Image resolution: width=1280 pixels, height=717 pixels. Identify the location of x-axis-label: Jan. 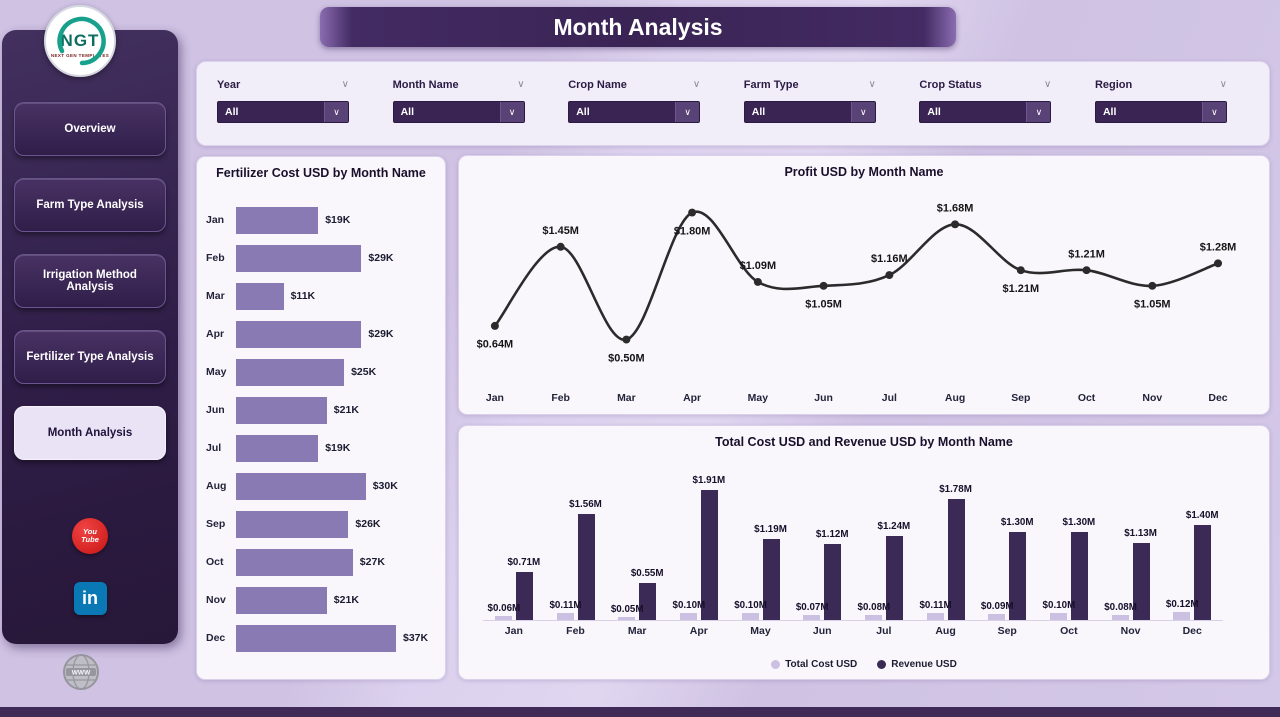
(513, 631).